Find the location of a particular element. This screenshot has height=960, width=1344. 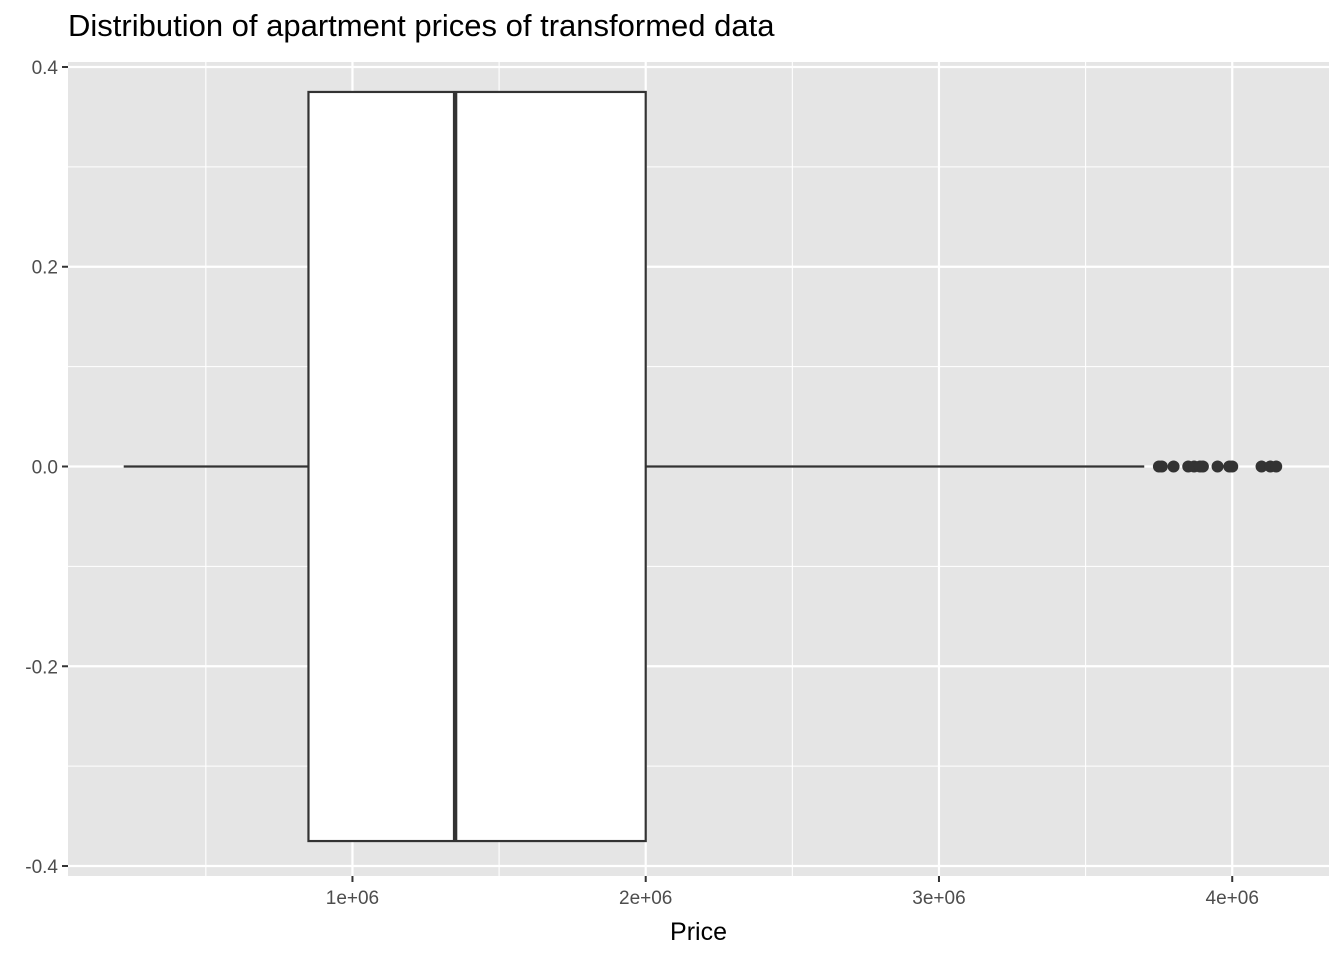

x-axis-title: Price is located at coordinates (698, 932).